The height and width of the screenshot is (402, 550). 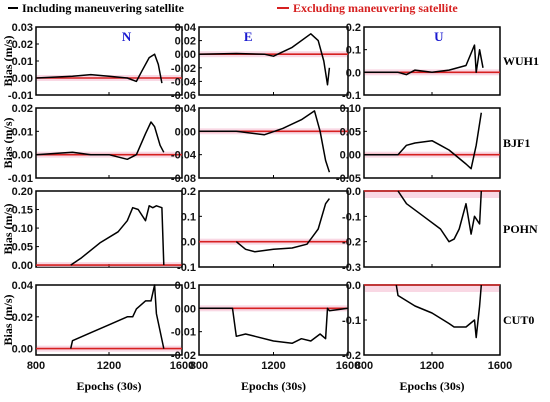 I want to click on y-tick-label-cut0-n-0: 0.00, so click(x=22, y=350).